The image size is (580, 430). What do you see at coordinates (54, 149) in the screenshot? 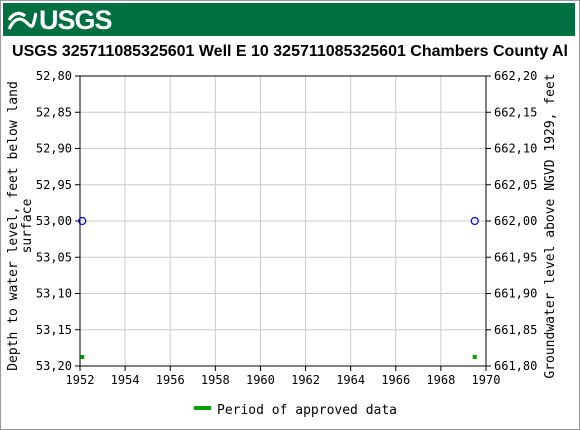
I see `y-left-tick-label: 52,90` at bounding box center [54, 149].